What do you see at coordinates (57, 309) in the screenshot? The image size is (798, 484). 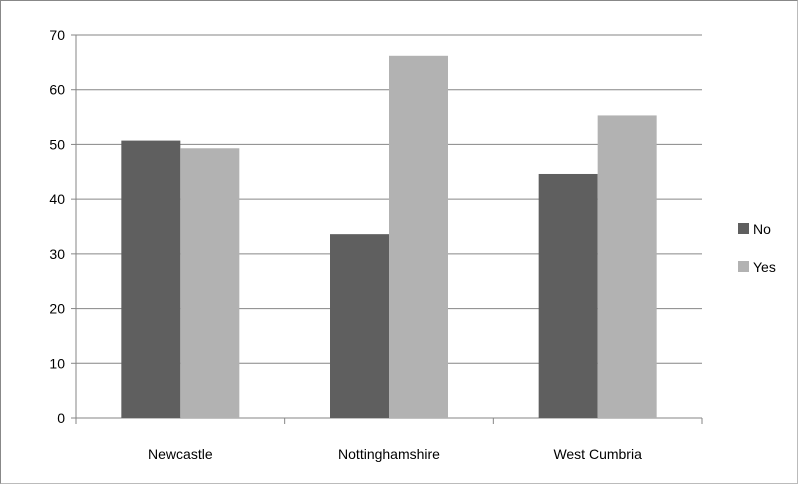 I see `y-tick-label: 20` at bounding box center [57, 309].